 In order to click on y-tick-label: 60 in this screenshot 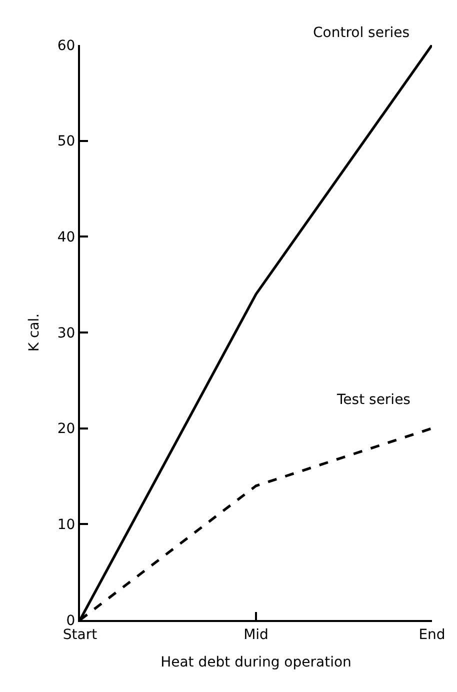, I will do `click(66, 46)`.